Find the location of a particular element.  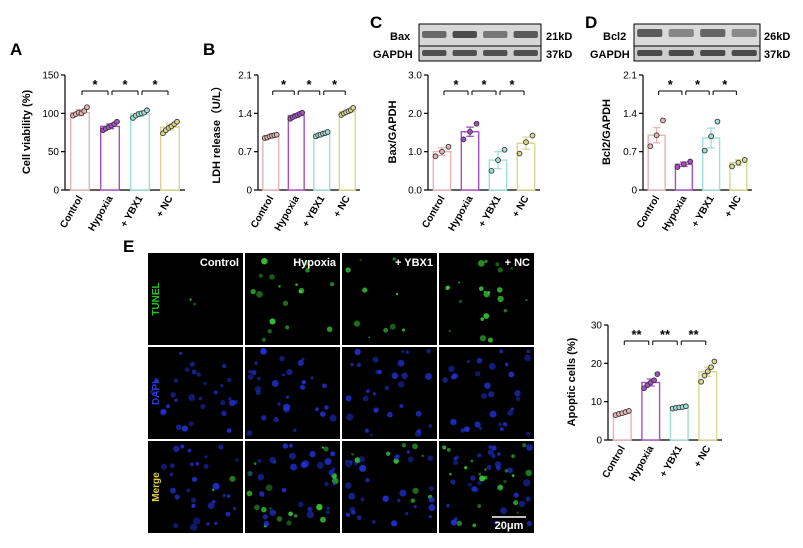

bar-hypoxia is located at coordinates (296, 152).